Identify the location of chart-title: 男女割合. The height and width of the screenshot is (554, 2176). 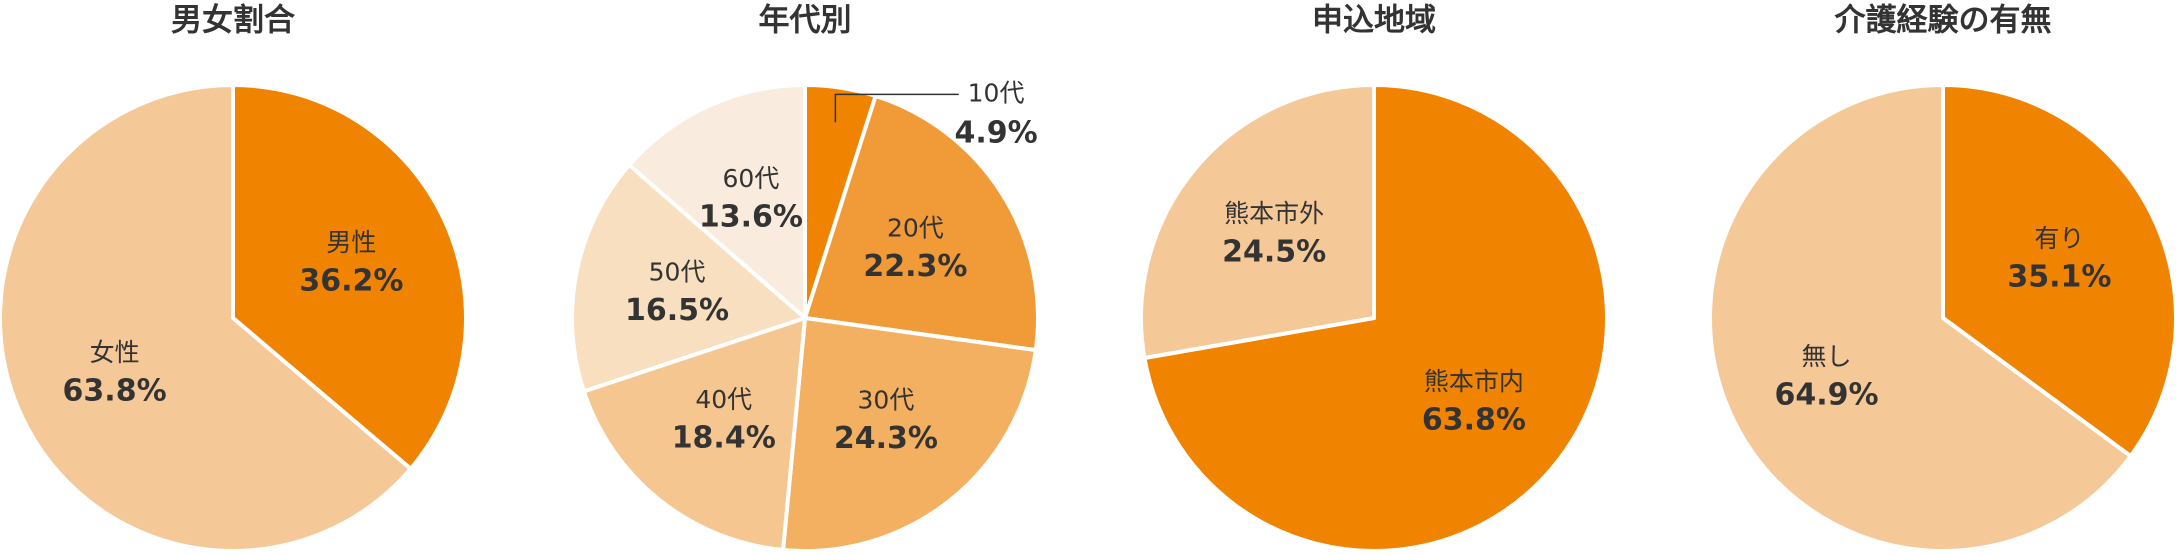
(233, 21).